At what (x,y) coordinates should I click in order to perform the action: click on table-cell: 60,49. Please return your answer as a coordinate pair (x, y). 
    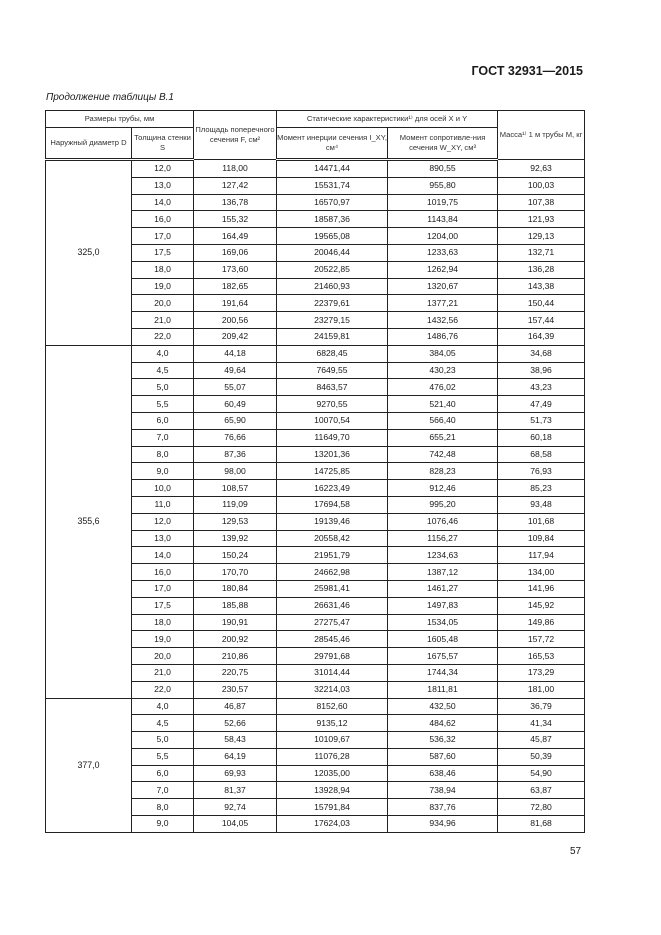
    Looking at the image, I should click on (235, 404).